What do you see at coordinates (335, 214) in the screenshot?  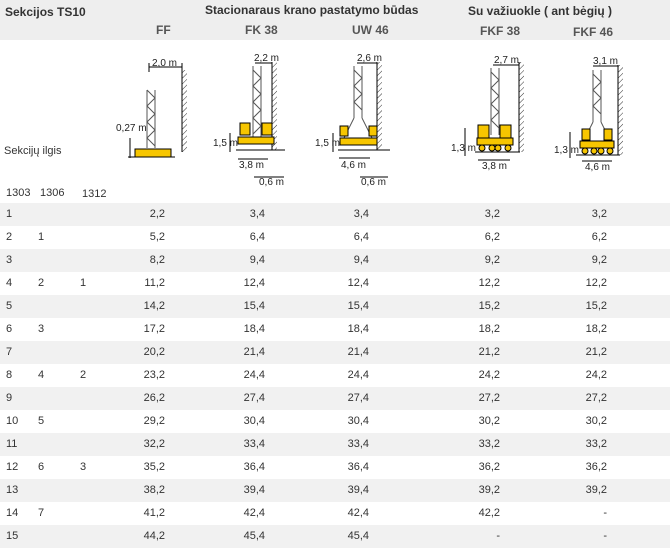 I see `table-row: 1 2,2 3,4 3,4 3,2 3,2` at bounding box center [335, 214].